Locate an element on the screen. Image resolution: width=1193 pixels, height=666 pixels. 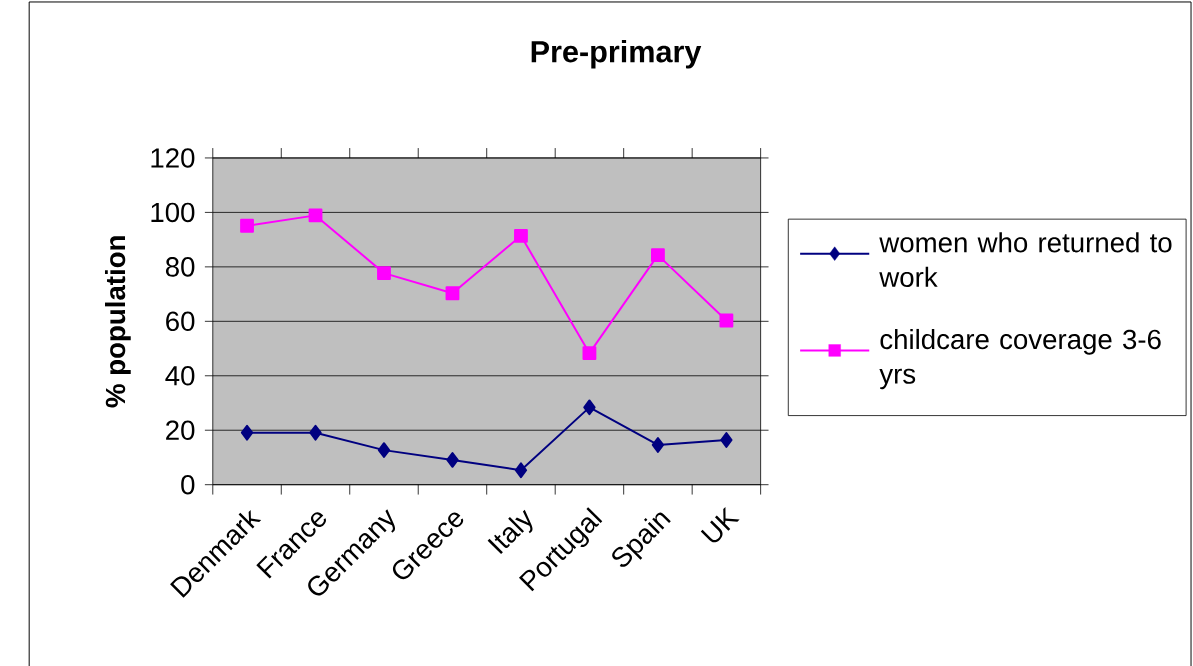
y-tick-label: 100 is located at coordinates (173, 212).